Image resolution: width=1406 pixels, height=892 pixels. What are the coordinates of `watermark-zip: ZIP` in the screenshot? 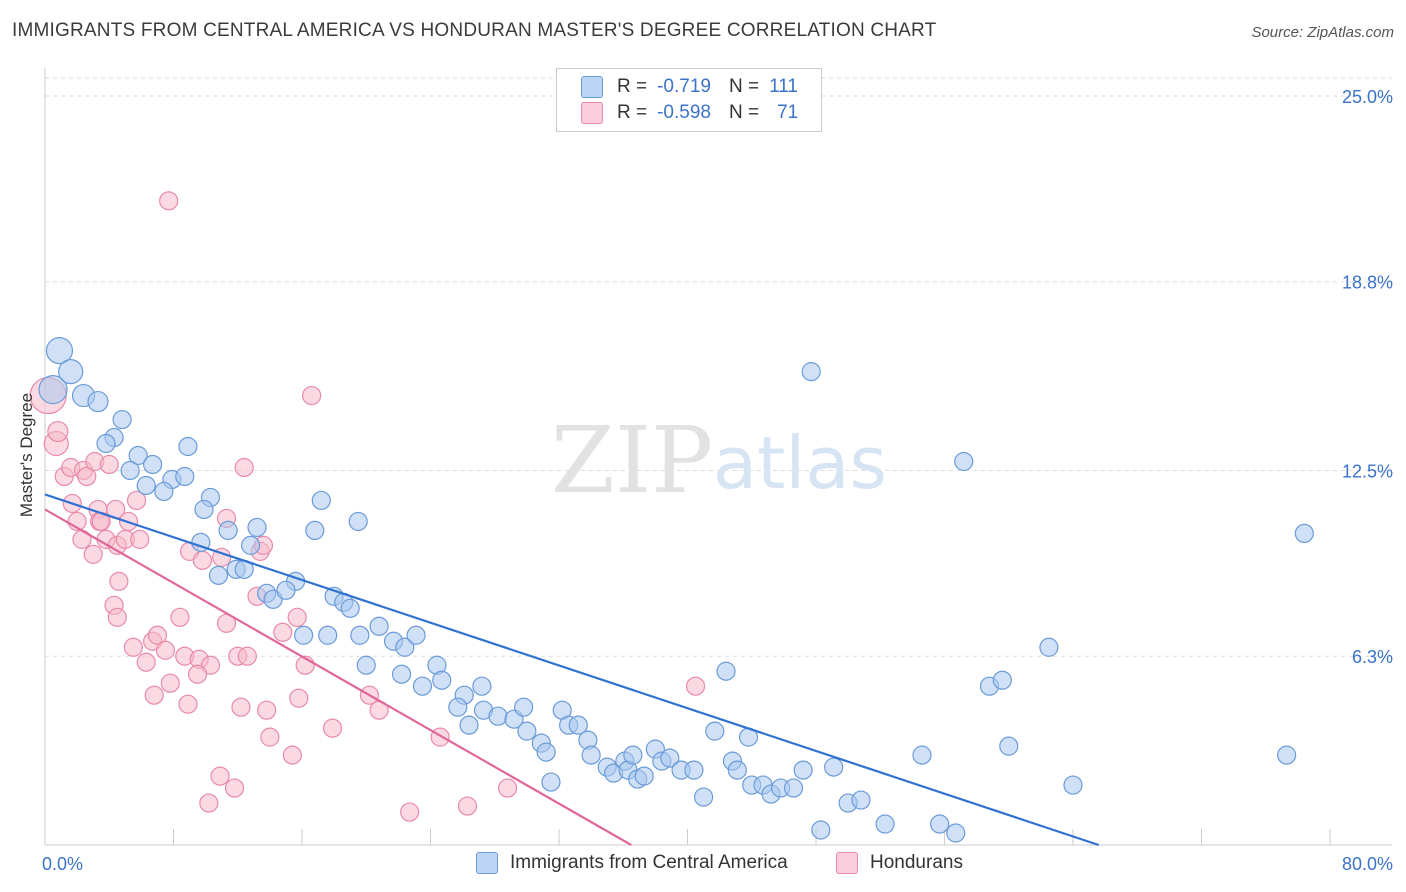 It's located at (632, 460).